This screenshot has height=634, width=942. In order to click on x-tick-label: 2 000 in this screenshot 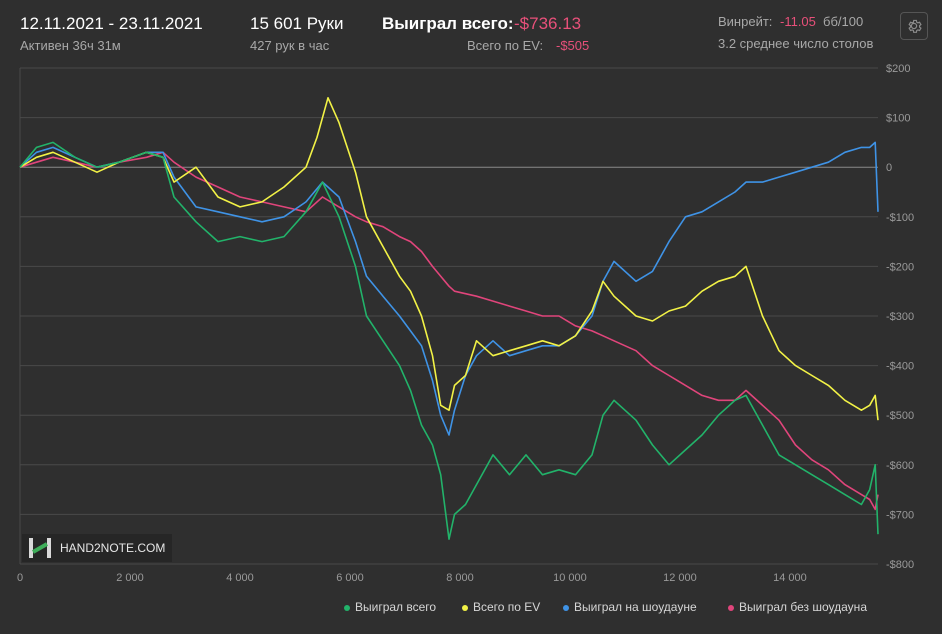, I will do `click(130, 578)`.